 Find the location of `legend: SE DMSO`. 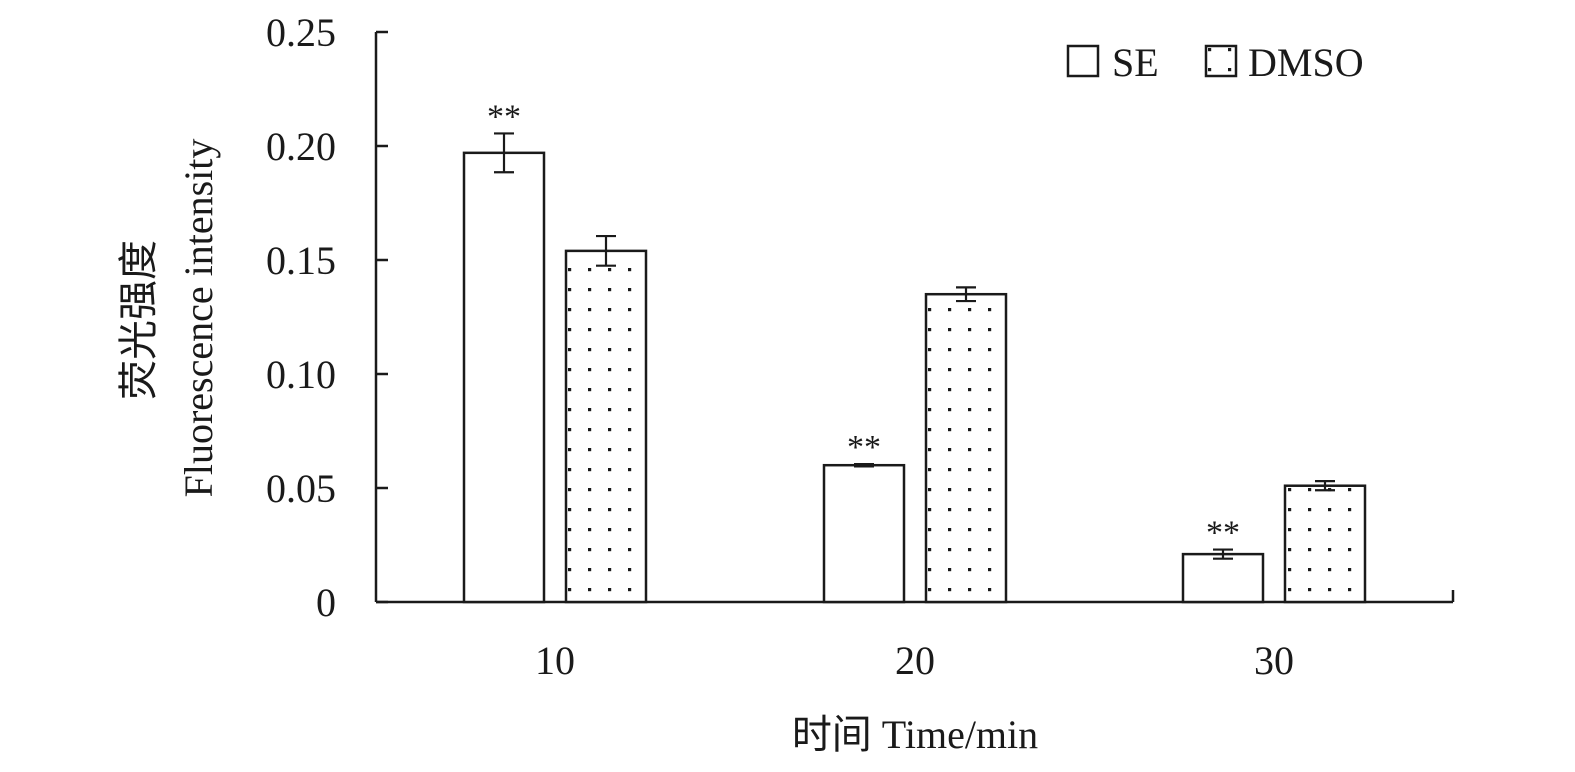

legend: SE DMSO is located at coordinates (1215, 62).